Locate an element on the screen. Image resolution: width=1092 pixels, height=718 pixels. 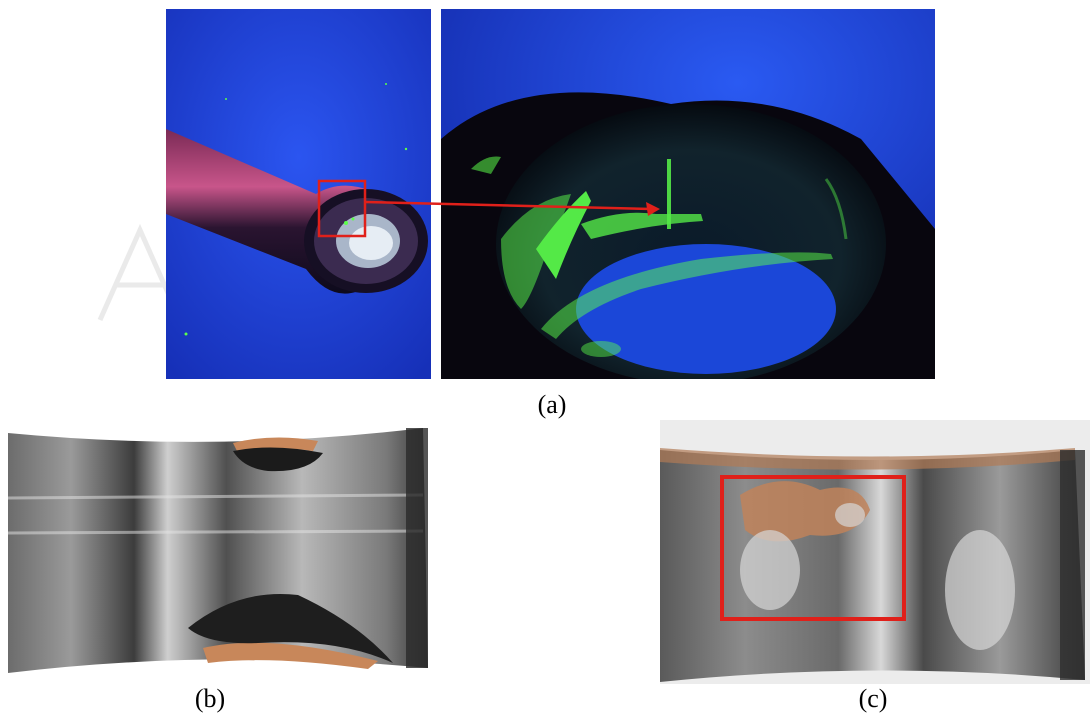
photo-bearing-shell-c is located at coordinates (875, 552).